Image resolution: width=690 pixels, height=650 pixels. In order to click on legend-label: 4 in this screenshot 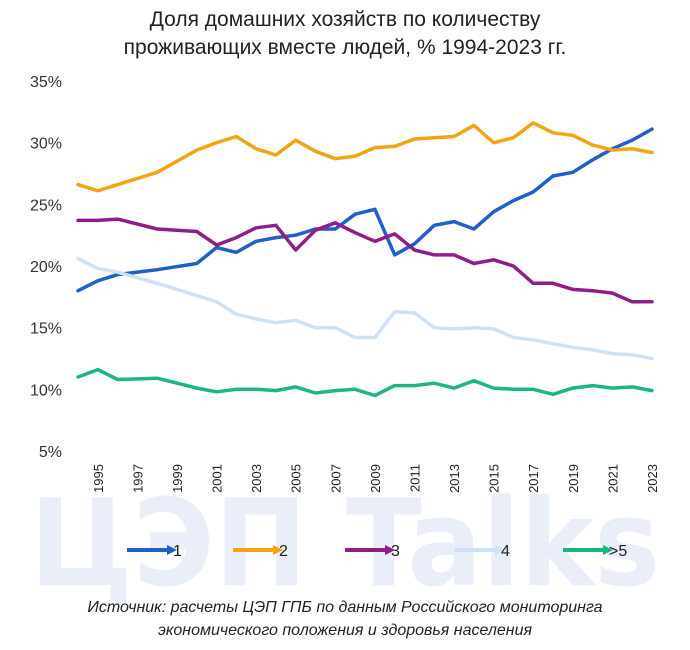, I will do `click(505, 551)`.